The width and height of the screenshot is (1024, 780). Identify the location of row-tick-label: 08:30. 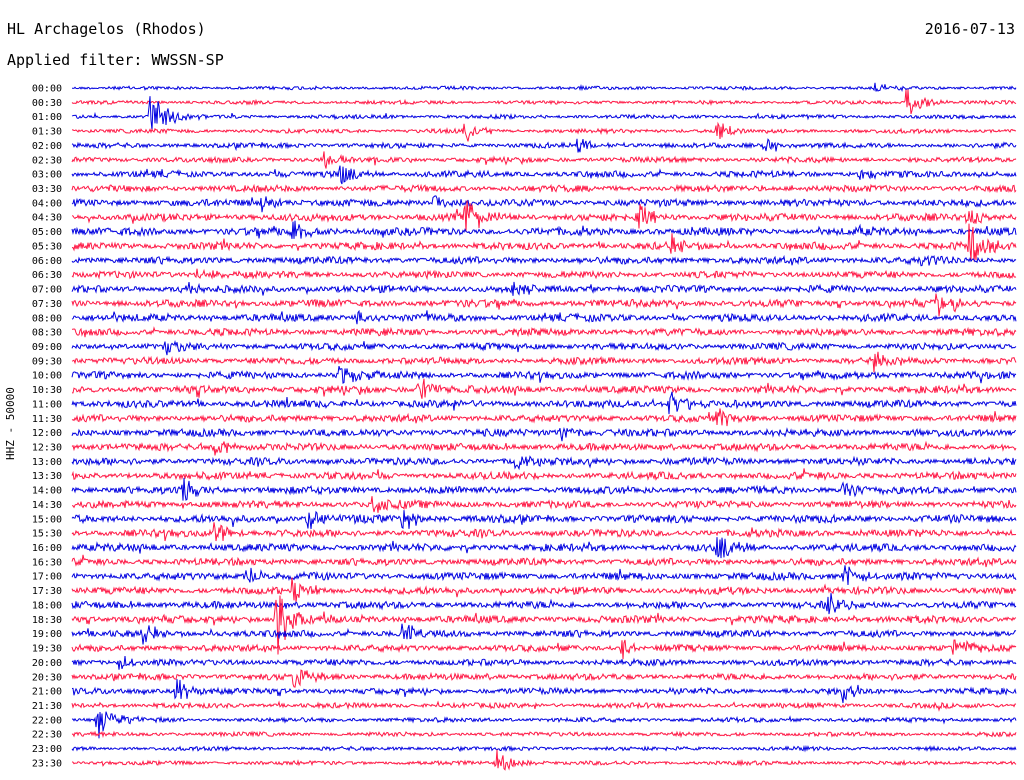
(47, 333).